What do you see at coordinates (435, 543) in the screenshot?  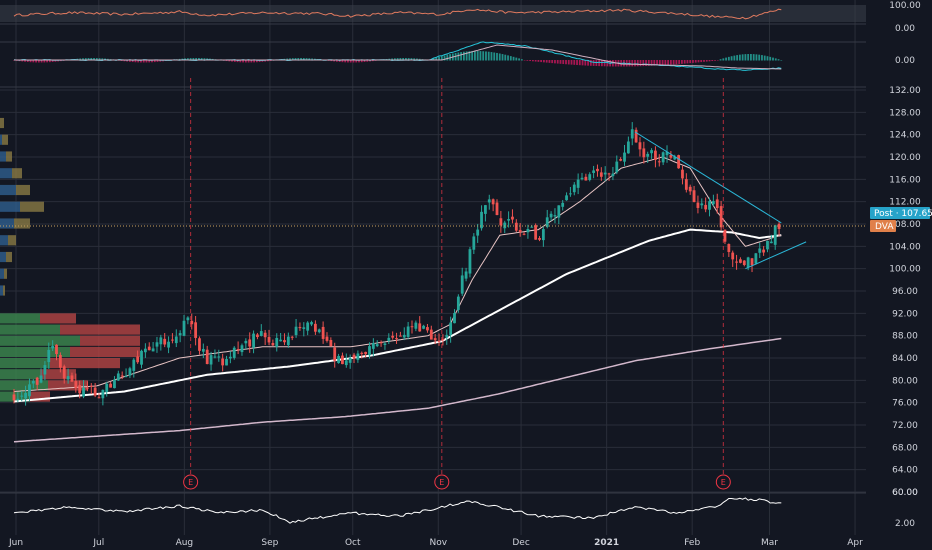 I see `time-axis: Jun Jul Aug Sep Oct Nov Dec 2021 Feb Mar Apr` at bounding box center [435, 543].